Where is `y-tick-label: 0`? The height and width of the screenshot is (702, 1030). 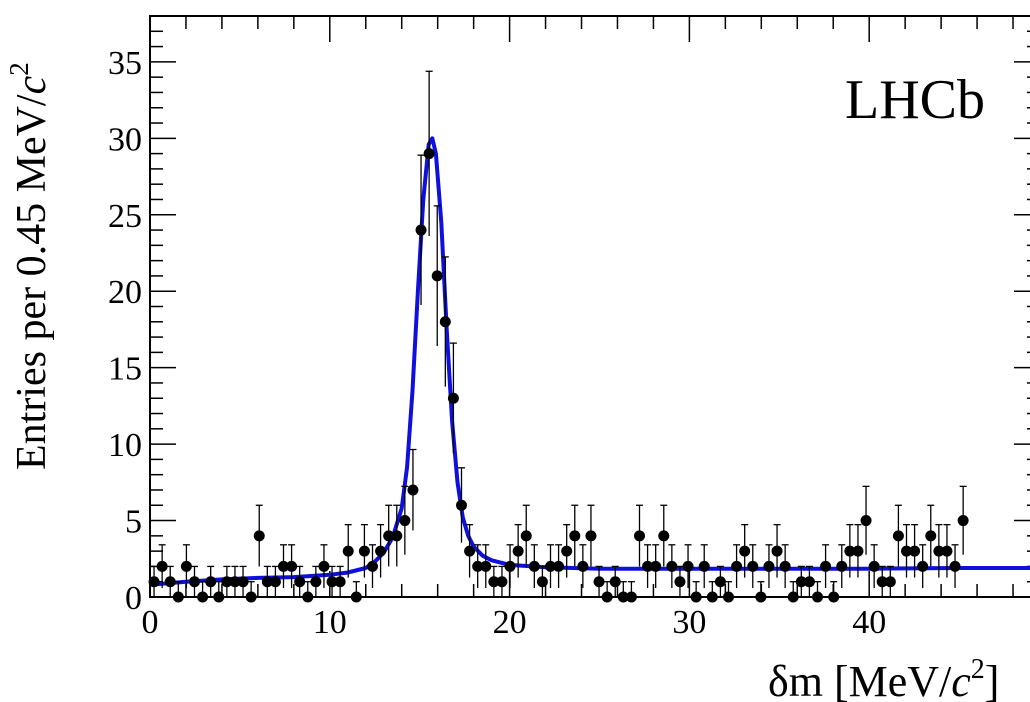
y-tick-label: 0 is located at coordinates (133, 598).